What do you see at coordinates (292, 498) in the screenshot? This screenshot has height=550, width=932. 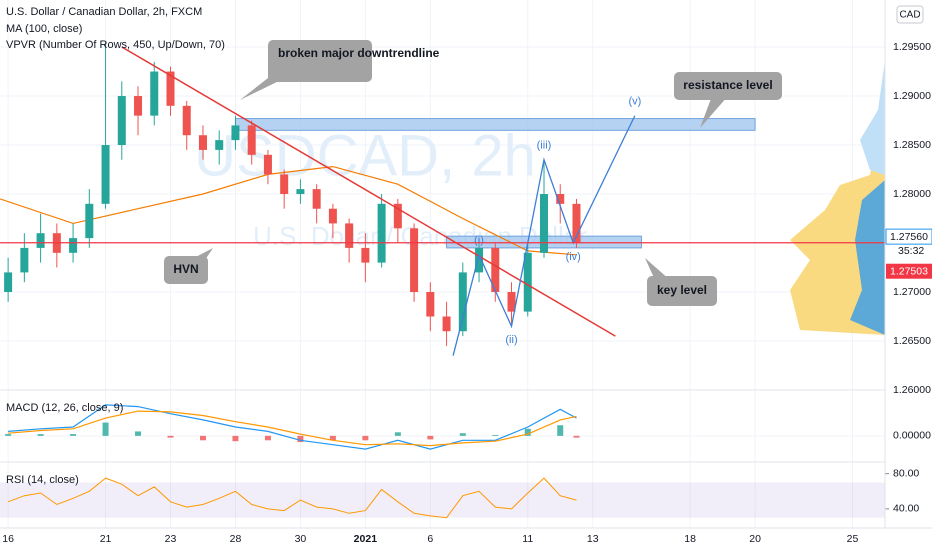 I see `rsi-line` at bounding box center [292, 498].